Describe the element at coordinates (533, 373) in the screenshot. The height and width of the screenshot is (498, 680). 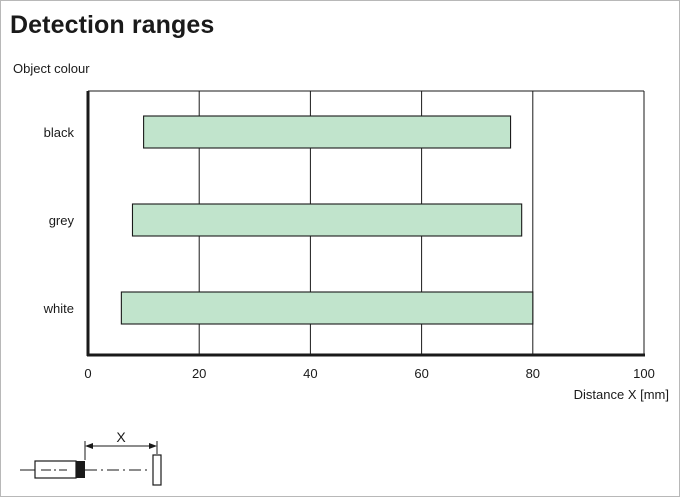
I see `x-tick-label-80: 80` at that location.